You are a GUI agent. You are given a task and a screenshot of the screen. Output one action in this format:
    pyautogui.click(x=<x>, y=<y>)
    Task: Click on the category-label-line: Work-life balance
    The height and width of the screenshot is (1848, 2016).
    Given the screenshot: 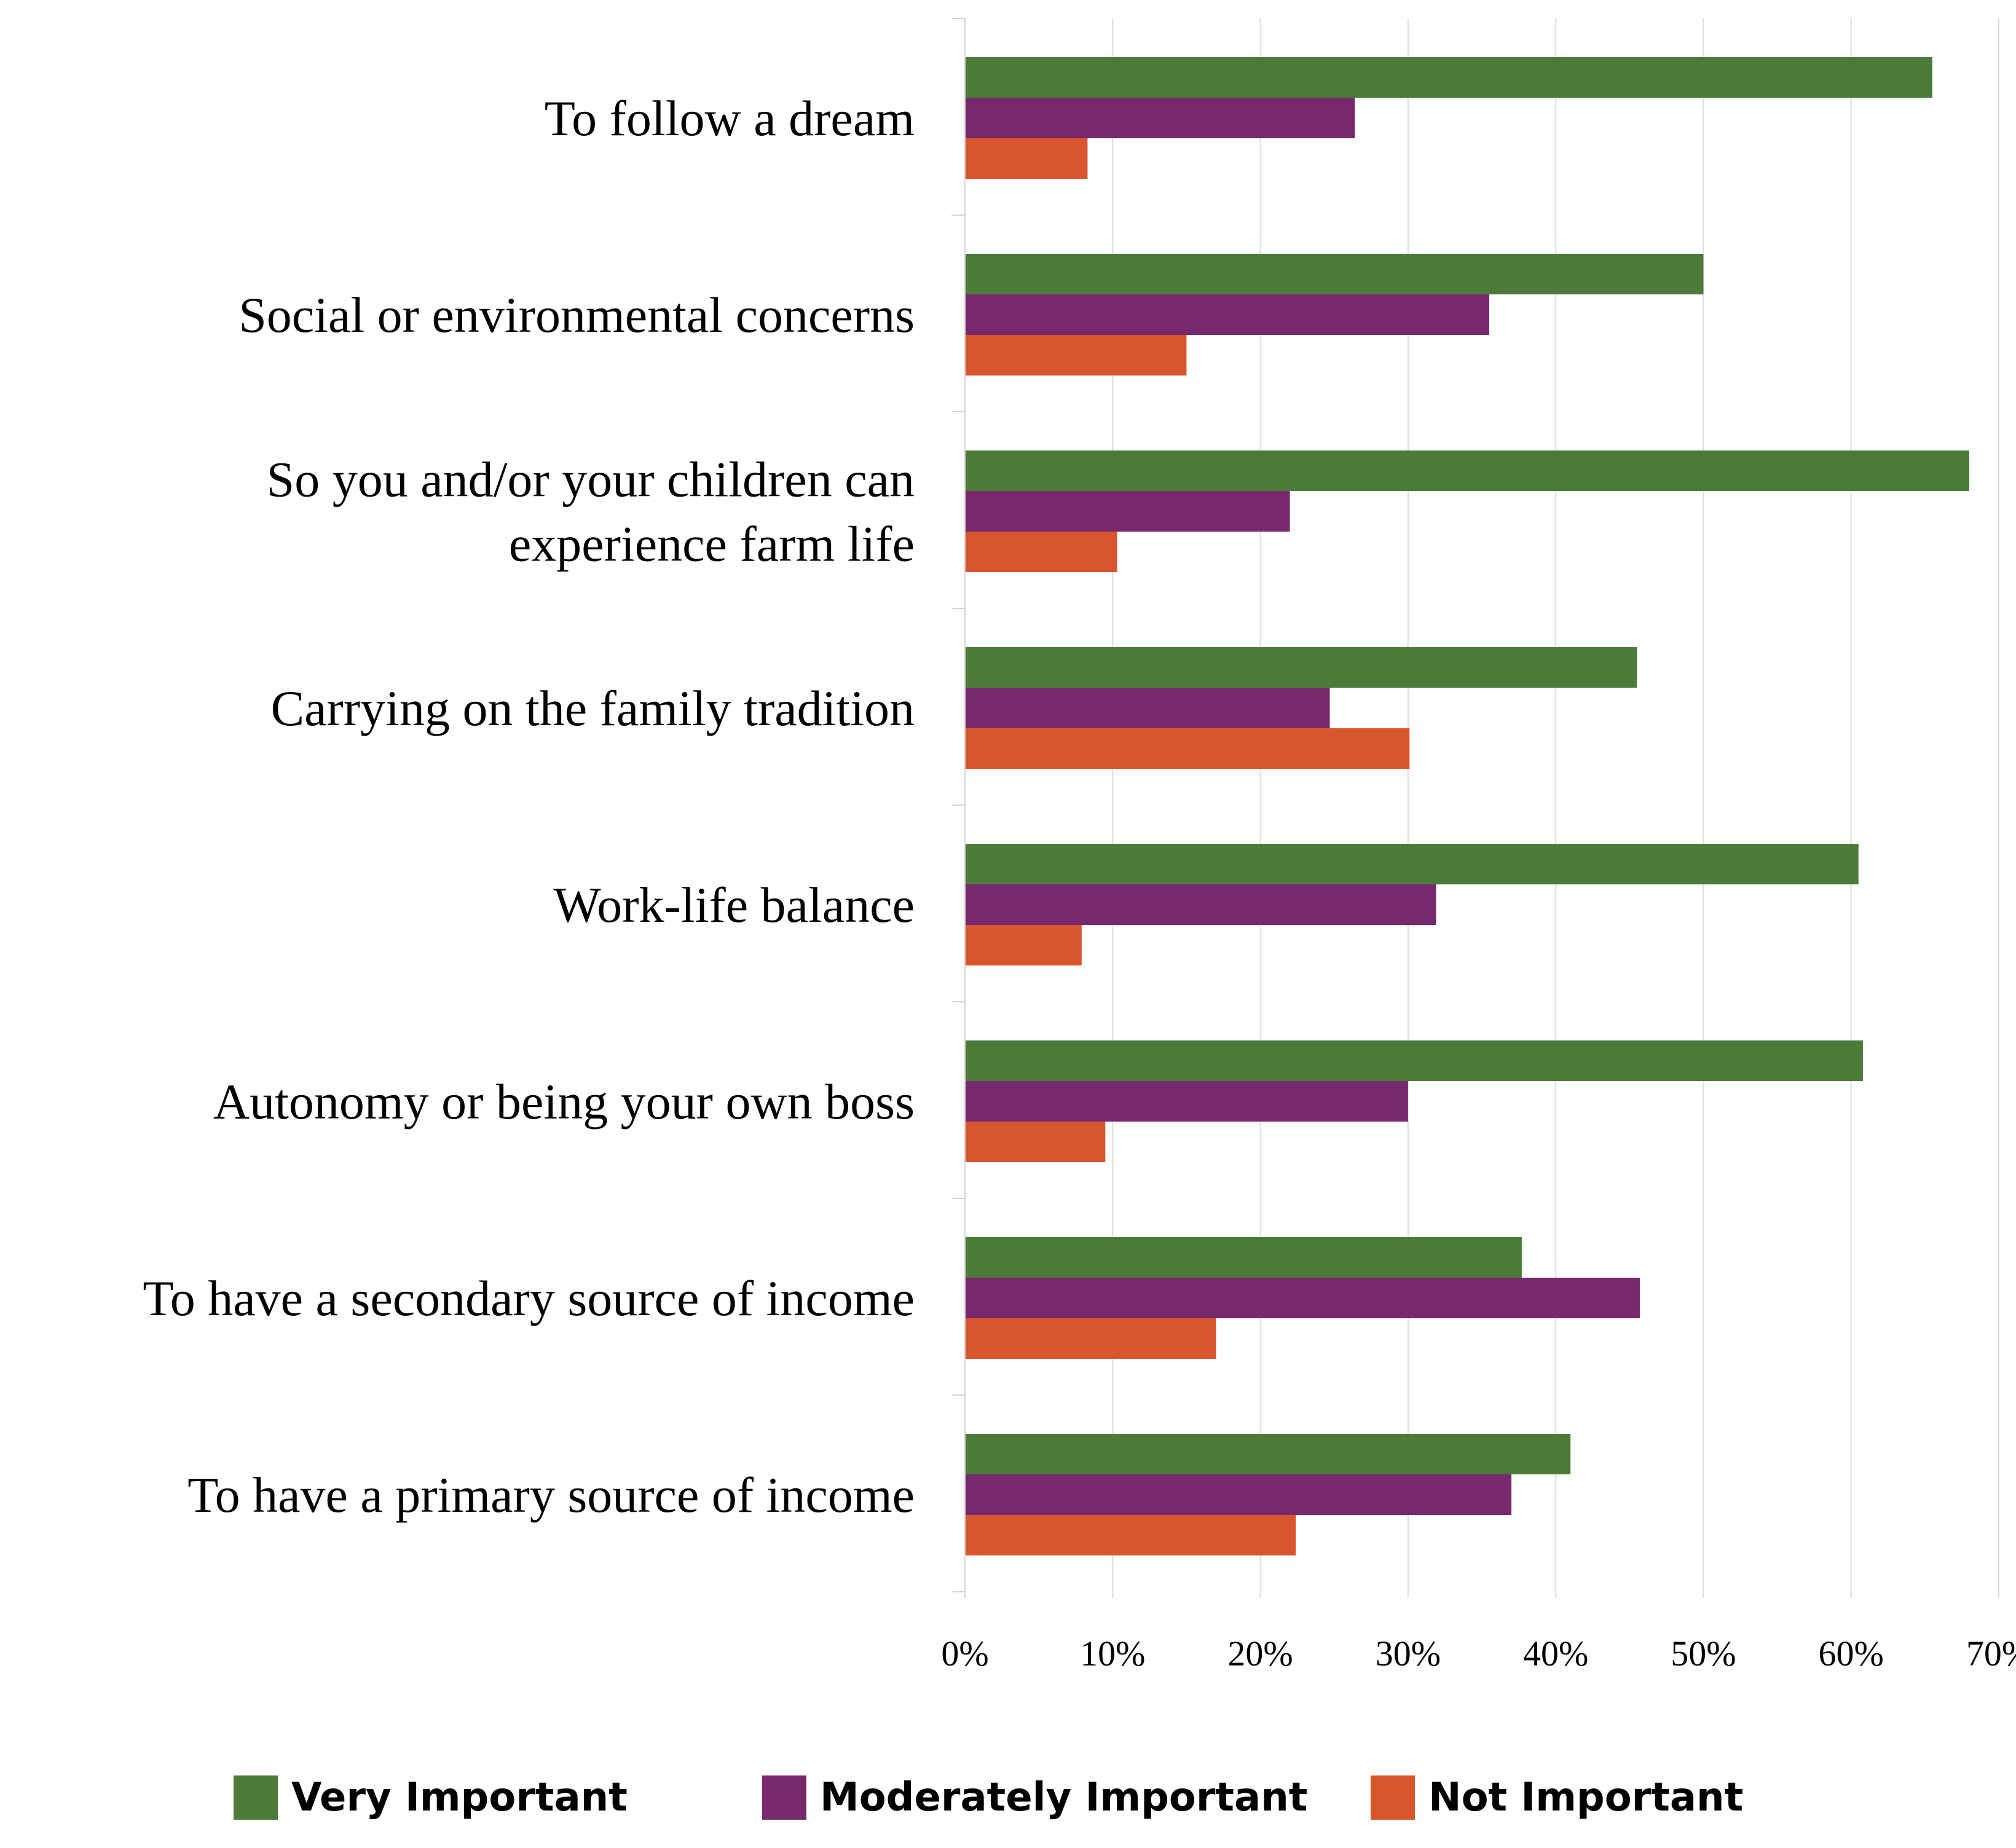 What is the action you would take?
    pyautogui.click(x=734, y=905)
    